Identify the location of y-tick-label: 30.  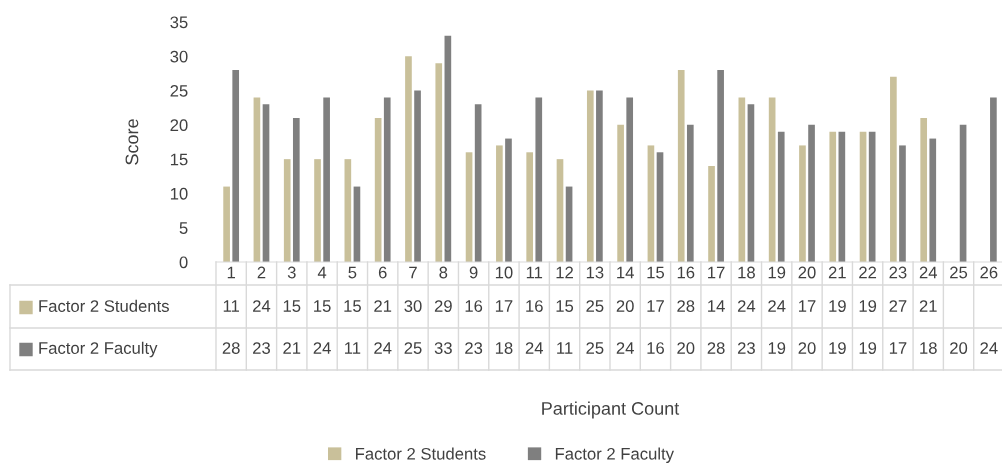
(179, 56).